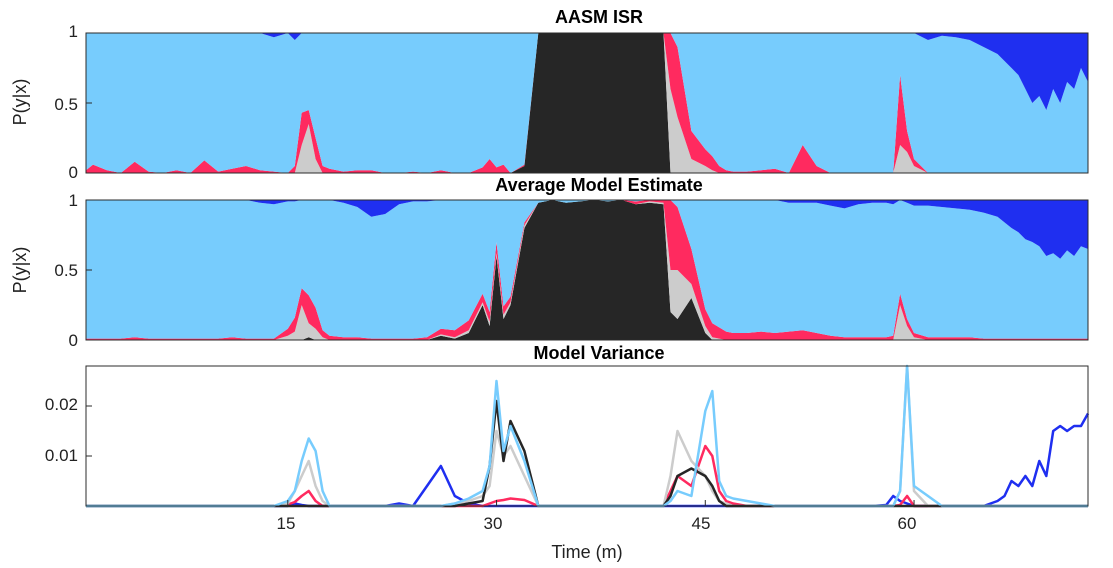  I want to click on x-tick-label: 45, so click(701, 523).